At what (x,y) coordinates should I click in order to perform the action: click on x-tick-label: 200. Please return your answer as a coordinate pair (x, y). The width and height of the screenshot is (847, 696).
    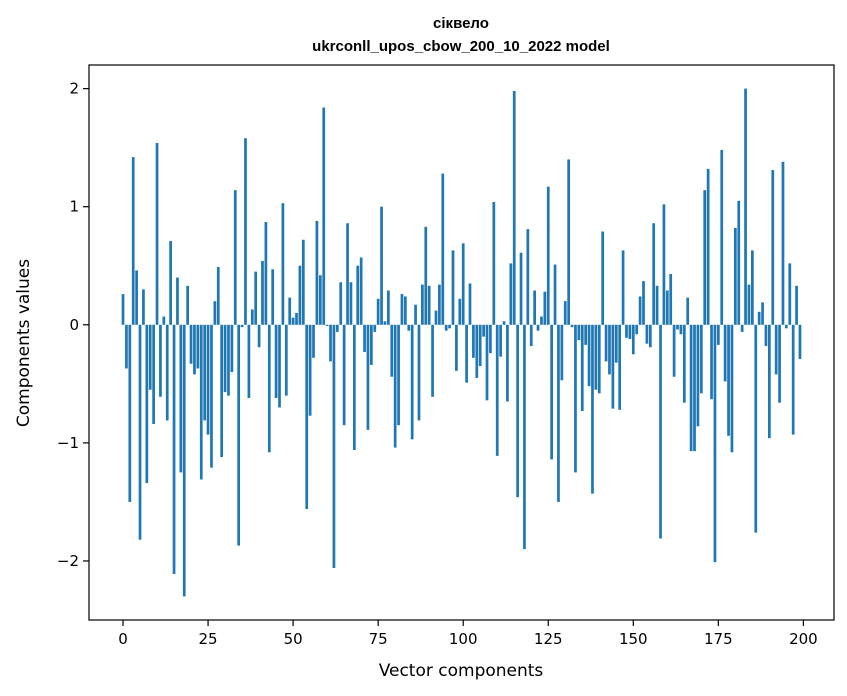
    Looking at the image, I should click on (803, 639).